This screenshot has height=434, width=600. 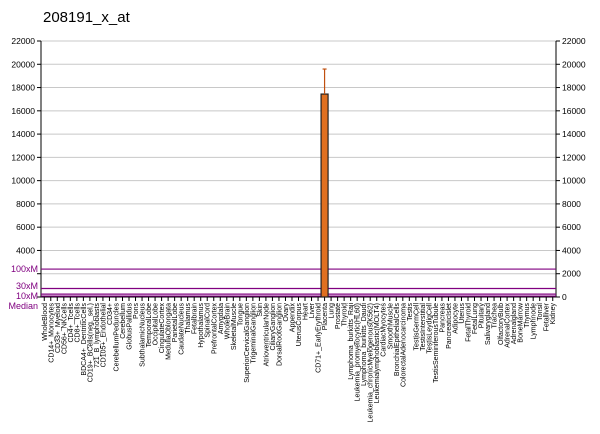 What do you see at coordinates (195, 318) in the screenshot?
I see `x-tick-label: Fetalbrain` at bounding box center [195, 318].